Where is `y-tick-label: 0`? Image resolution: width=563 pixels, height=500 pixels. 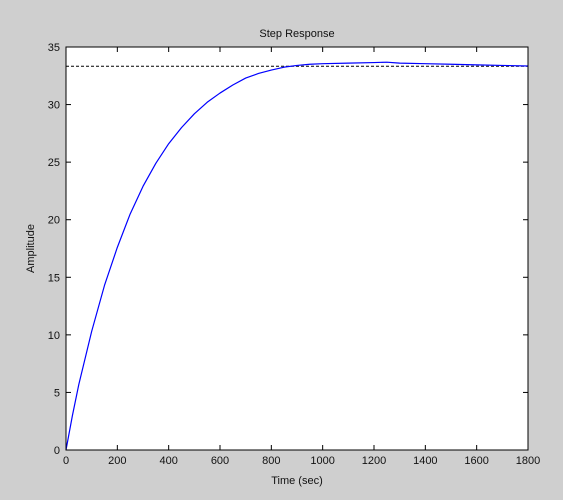 y-tick-label: 0 is located at coordinates (57, 451).